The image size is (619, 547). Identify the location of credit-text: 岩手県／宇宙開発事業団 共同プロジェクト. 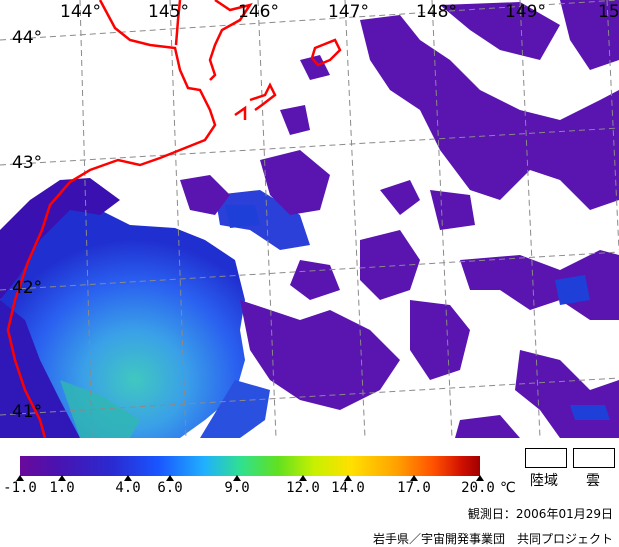
(492, 539).